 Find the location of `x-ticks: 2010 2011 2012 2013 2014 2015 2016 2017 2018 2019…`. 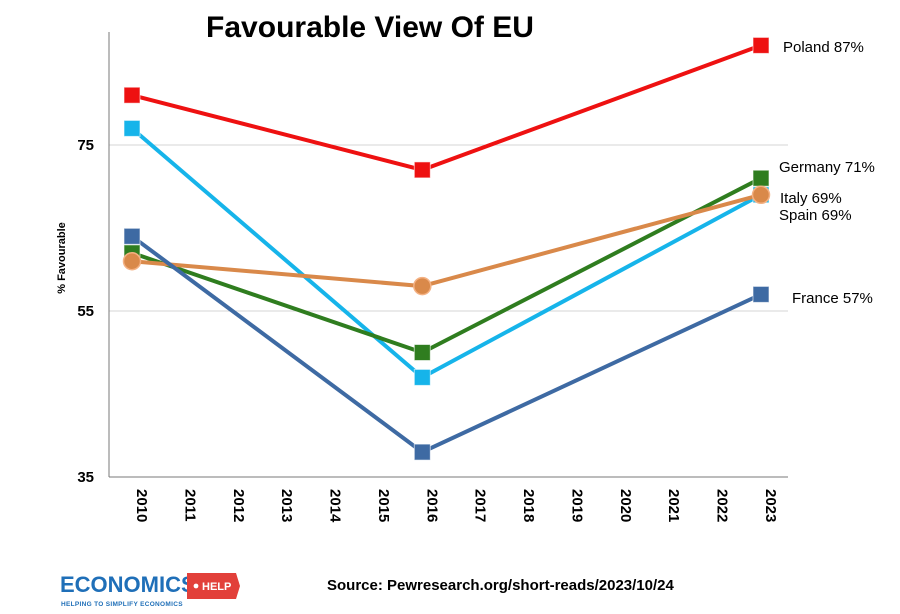

x-ticks: 2010 2011 2012 2013 2014 2015 2016 2017 2018 2019… is located at coordinates (456, 506).